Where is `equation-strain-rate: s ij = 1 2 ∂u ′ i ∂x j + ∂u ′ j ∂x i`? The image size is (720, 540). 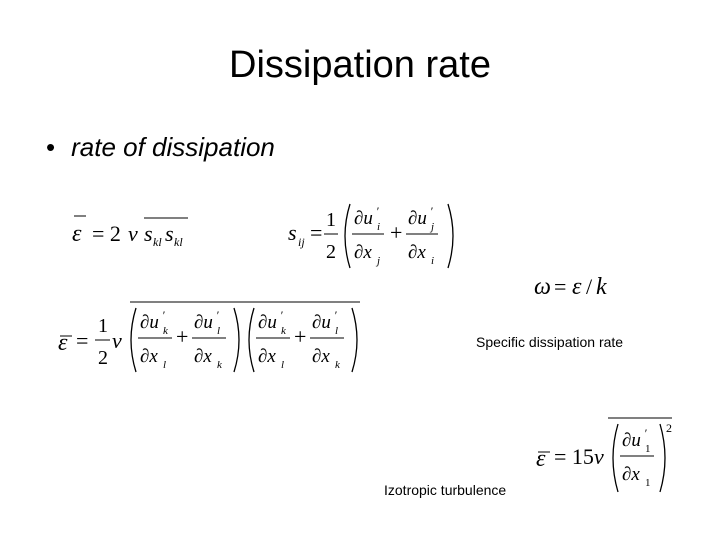
equation-strain-rate: s ij = 1 2 ∂u ′ i ∂x j + ∂u ′ j ∂x i is located at coordinates (379, 239).